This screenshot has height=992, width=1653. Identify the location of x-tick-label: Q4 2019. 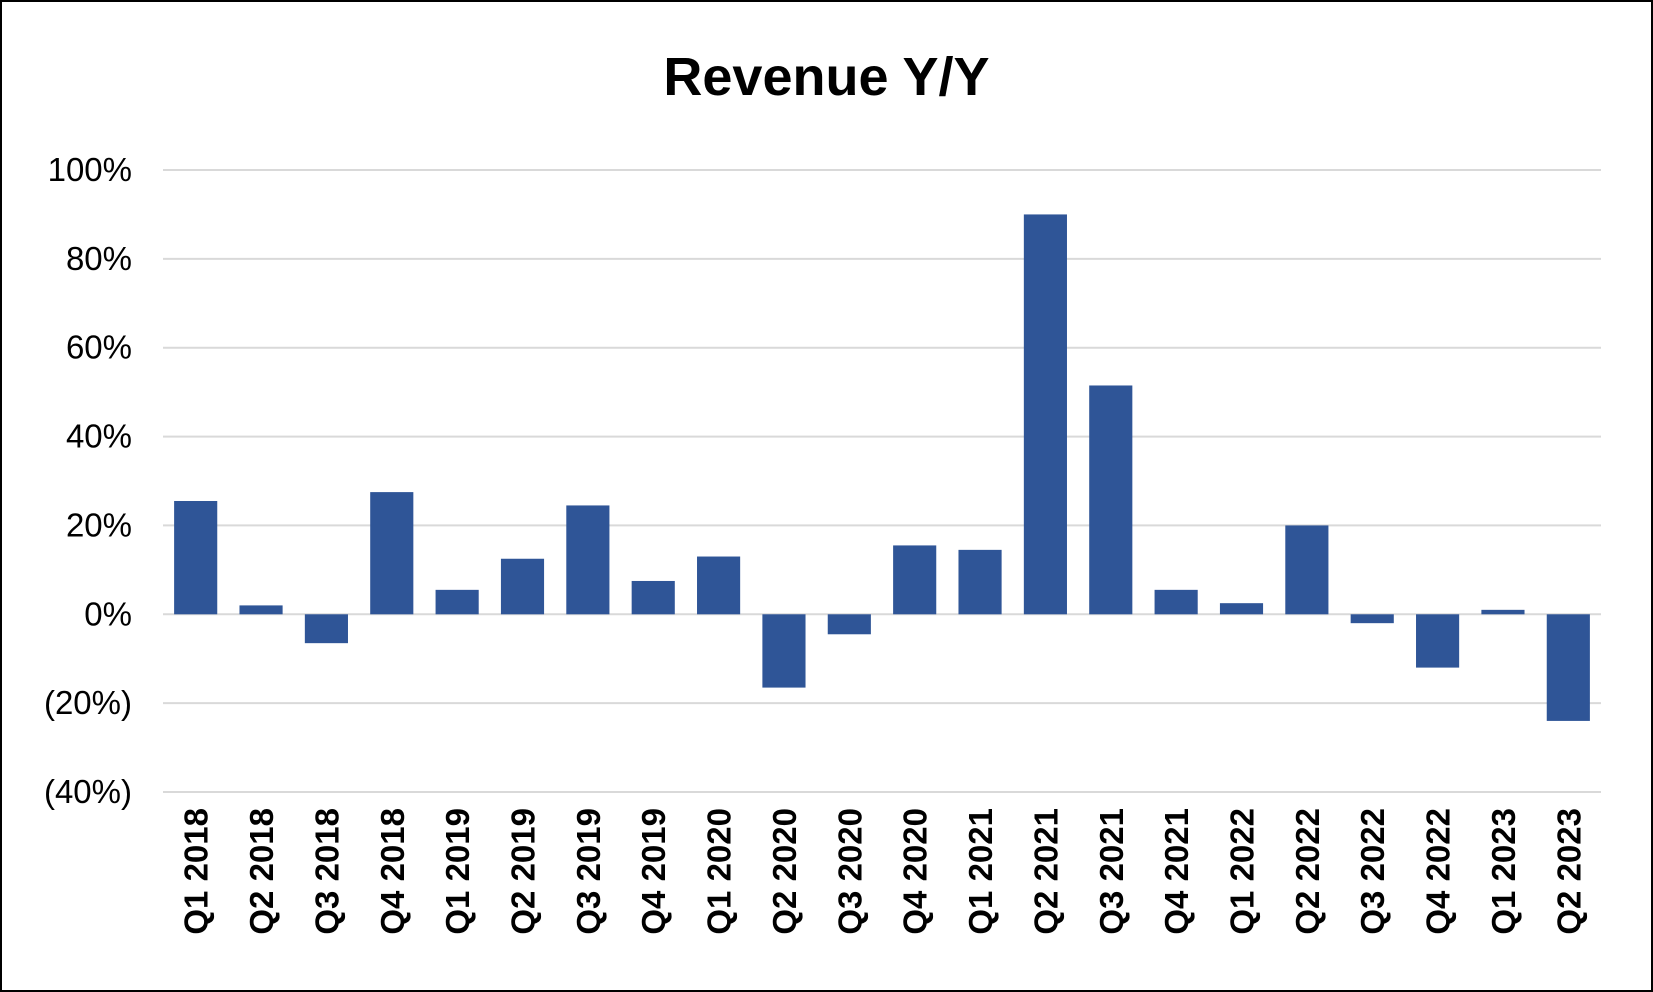
(653, 871).